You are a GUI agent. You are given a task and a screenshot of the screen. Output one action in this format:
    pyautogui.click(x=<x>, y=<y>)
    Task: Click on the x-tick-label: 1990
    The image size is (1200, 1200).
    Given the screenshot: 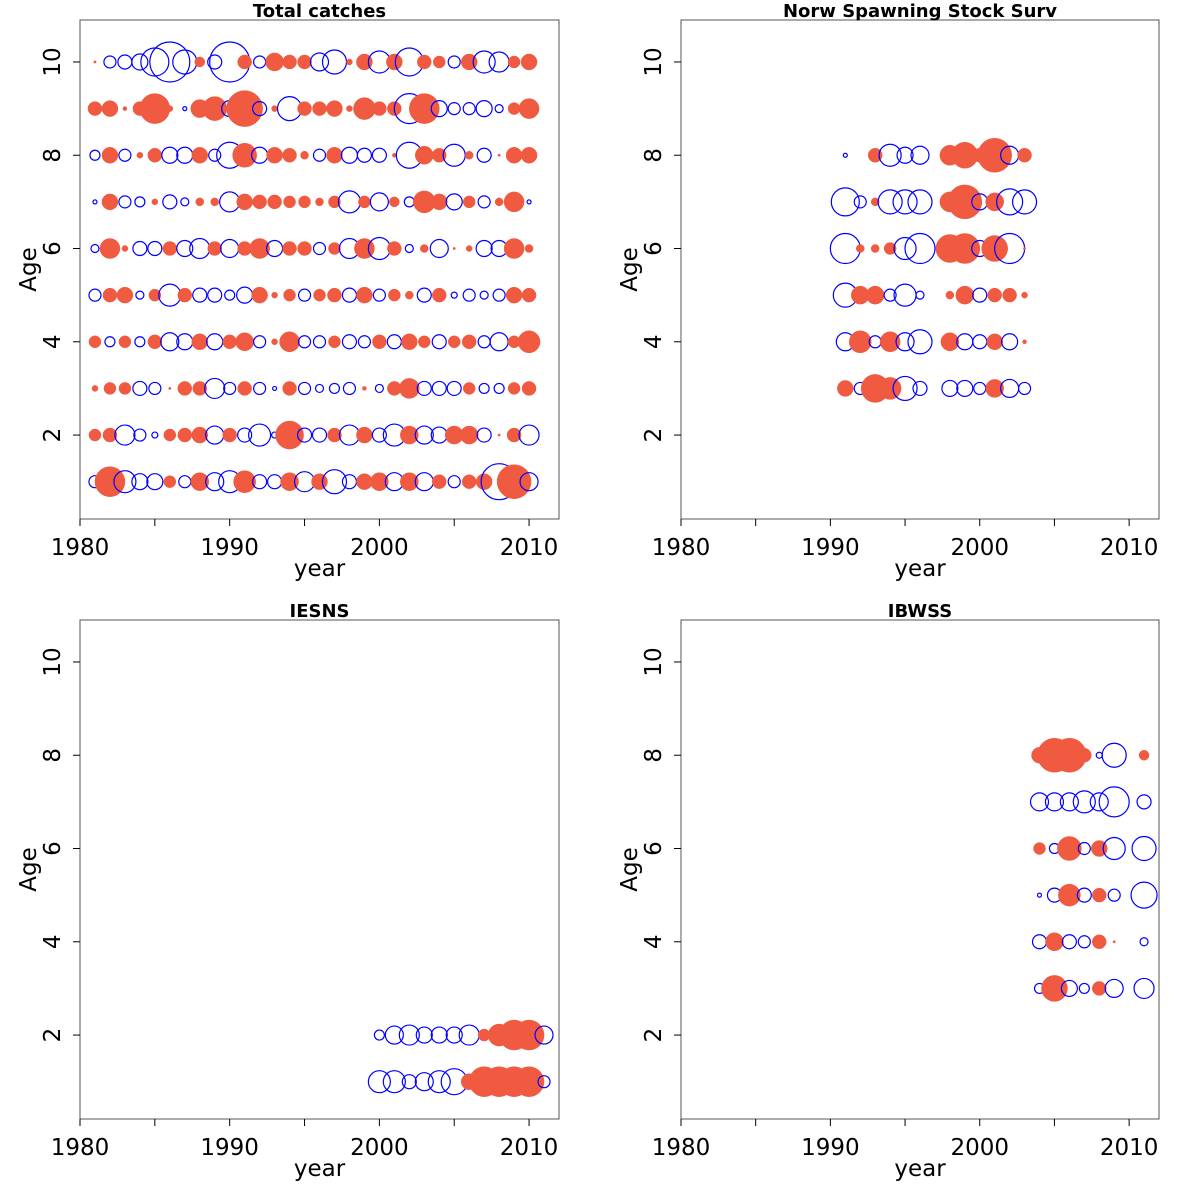 What is the action you would take?
    pyautogui.click(x=229, y=1148)
    